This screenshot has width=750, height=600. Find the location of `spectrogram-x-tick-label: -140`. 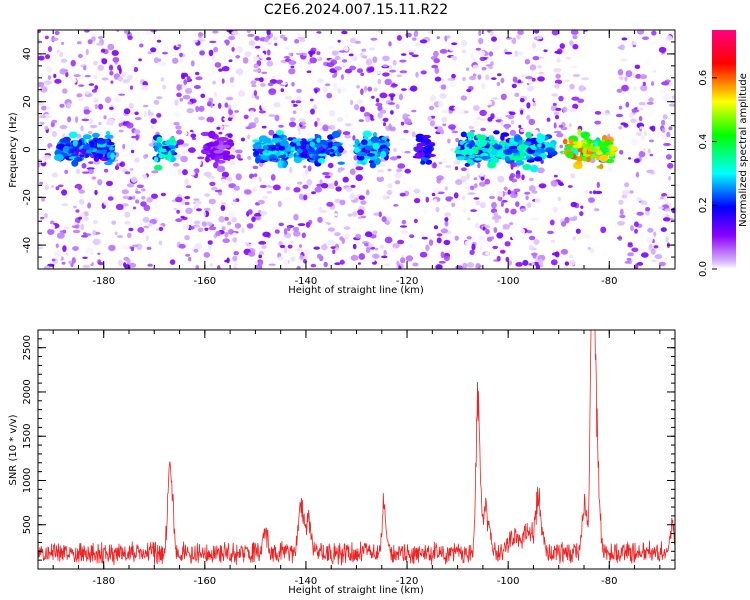

spectrogram-x-tick-label: -140 is located at coordinates (306, 281).